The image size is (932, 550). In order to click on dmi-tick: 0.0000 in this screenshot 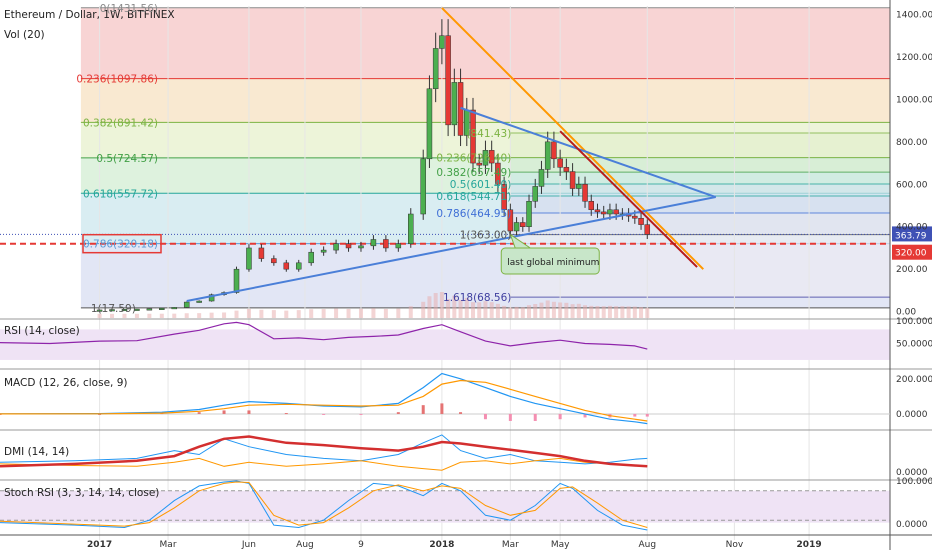, I will do `click(912, 473)`.